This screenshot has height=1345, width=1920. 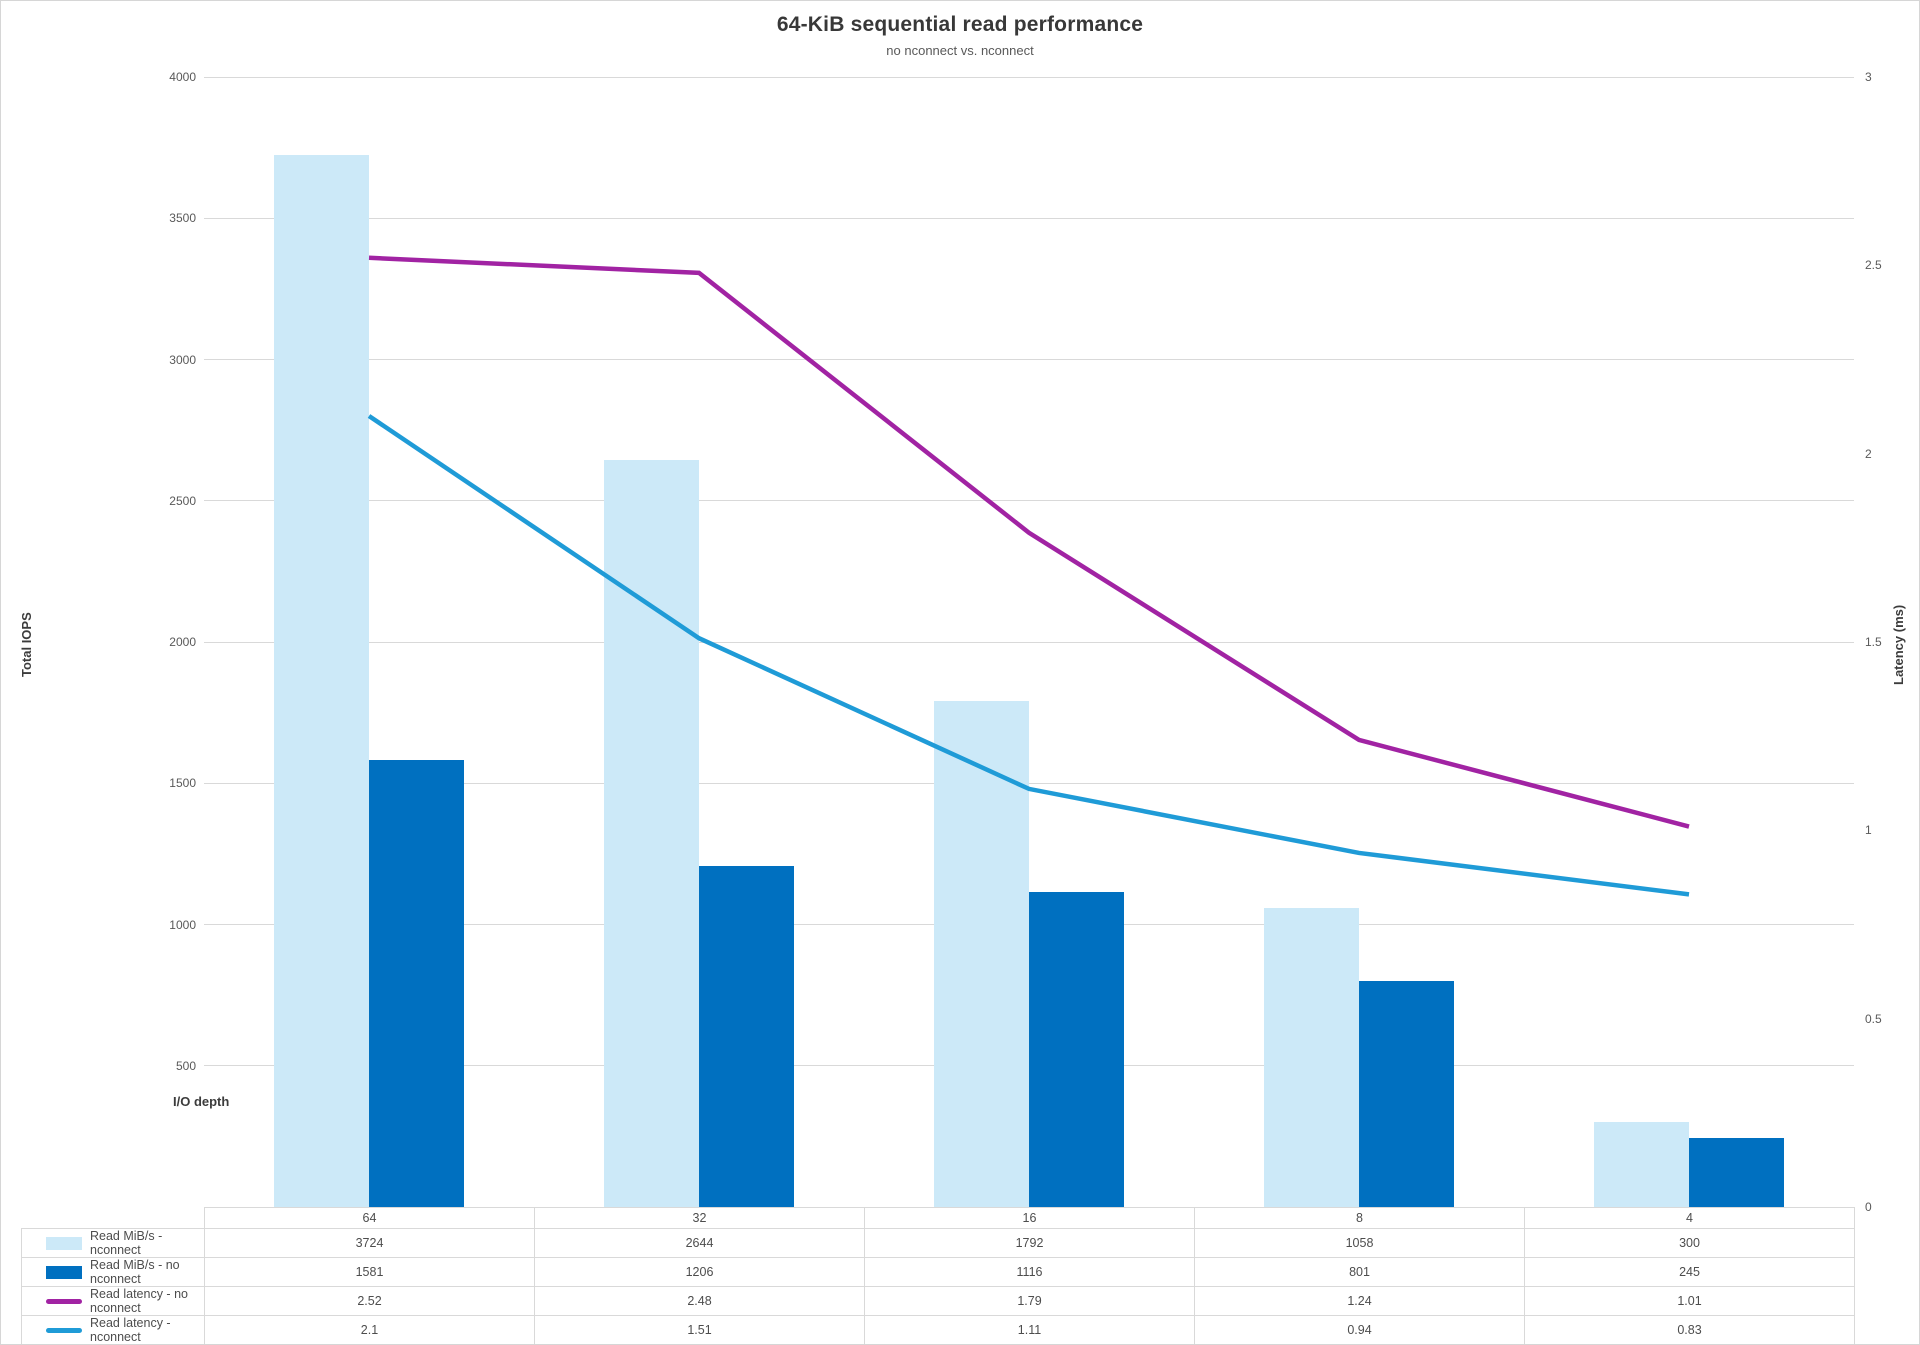 What do you see at coordinates (960, 50) in the screenshot?
I see `chart-subtitle: no nconnect vs. nconnect` at bounding box center [960, 50].